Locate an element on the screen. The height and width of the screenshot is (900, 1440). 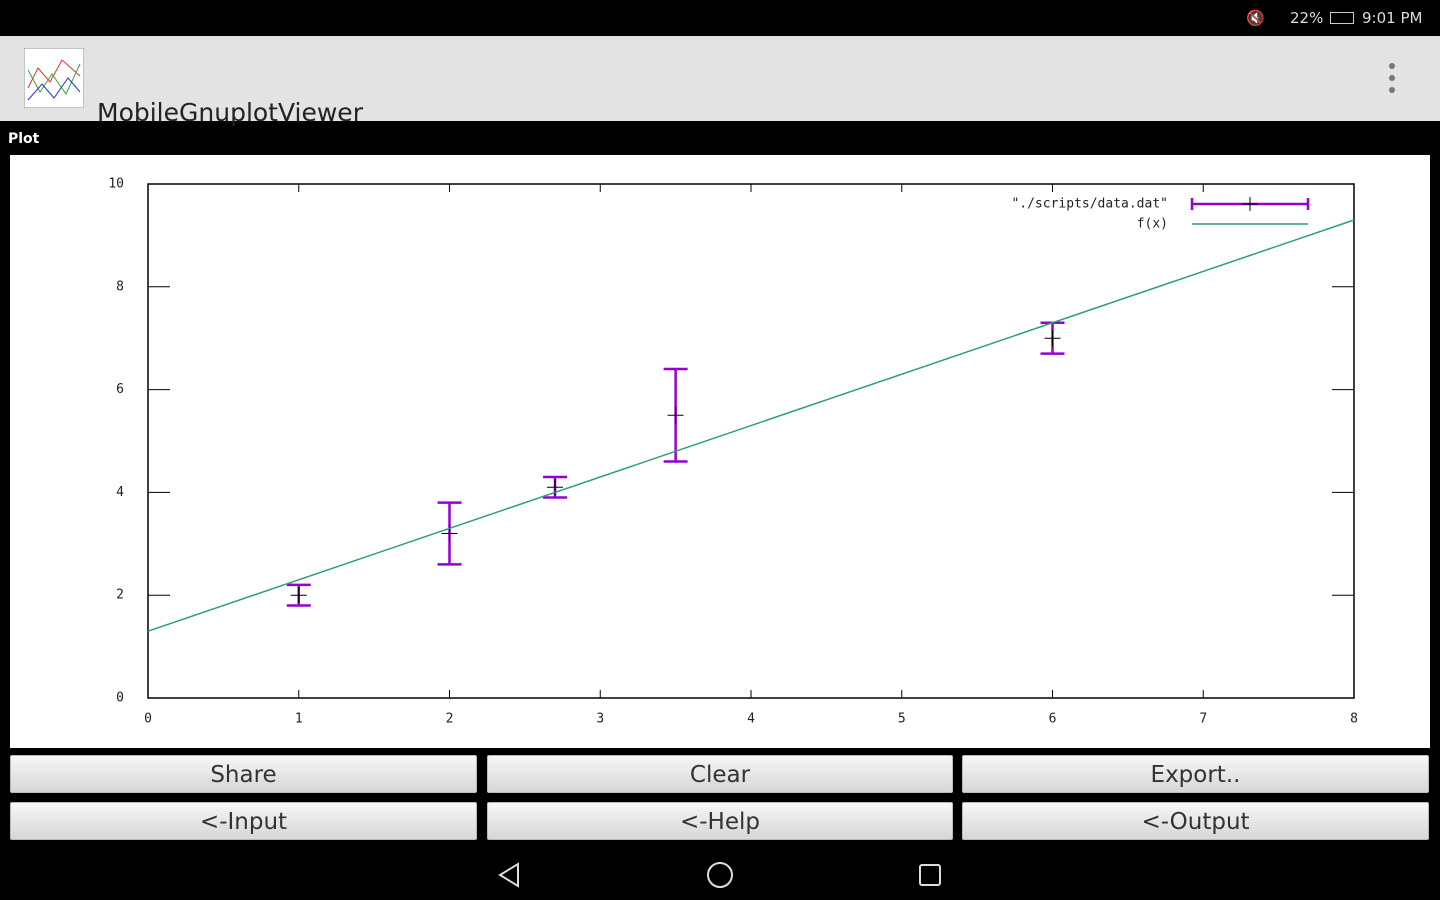
button: <-Help is located at coordinates (720, 821).